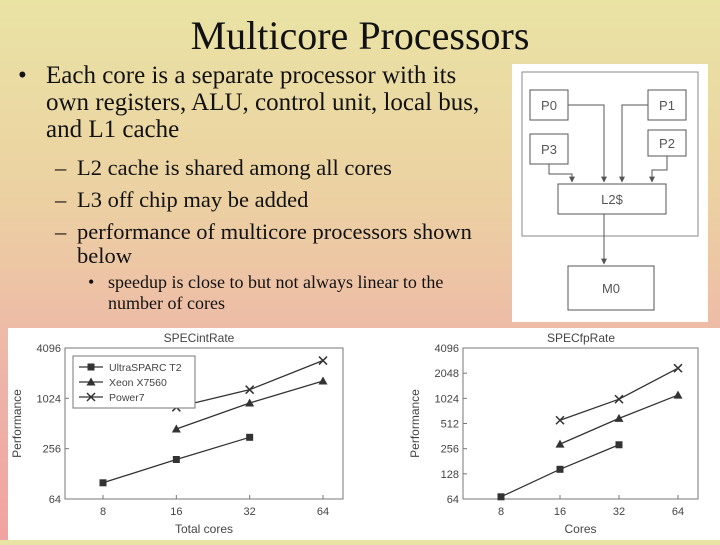 Image resolution: width=720 pixels, height=545 pixels. I want to click on chip-boundary, so click(610, 154).